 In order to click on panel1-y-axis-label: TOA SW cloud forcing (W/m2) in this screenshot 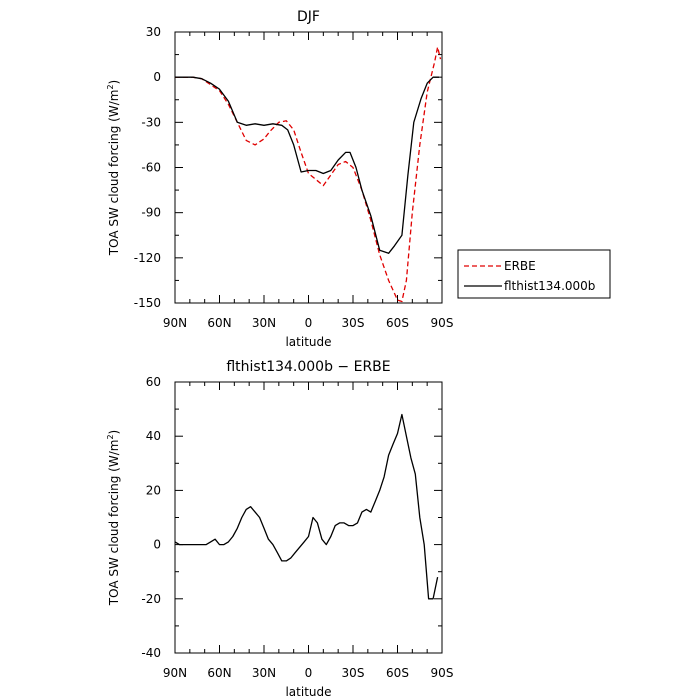, I will do `click(113, 168)`.